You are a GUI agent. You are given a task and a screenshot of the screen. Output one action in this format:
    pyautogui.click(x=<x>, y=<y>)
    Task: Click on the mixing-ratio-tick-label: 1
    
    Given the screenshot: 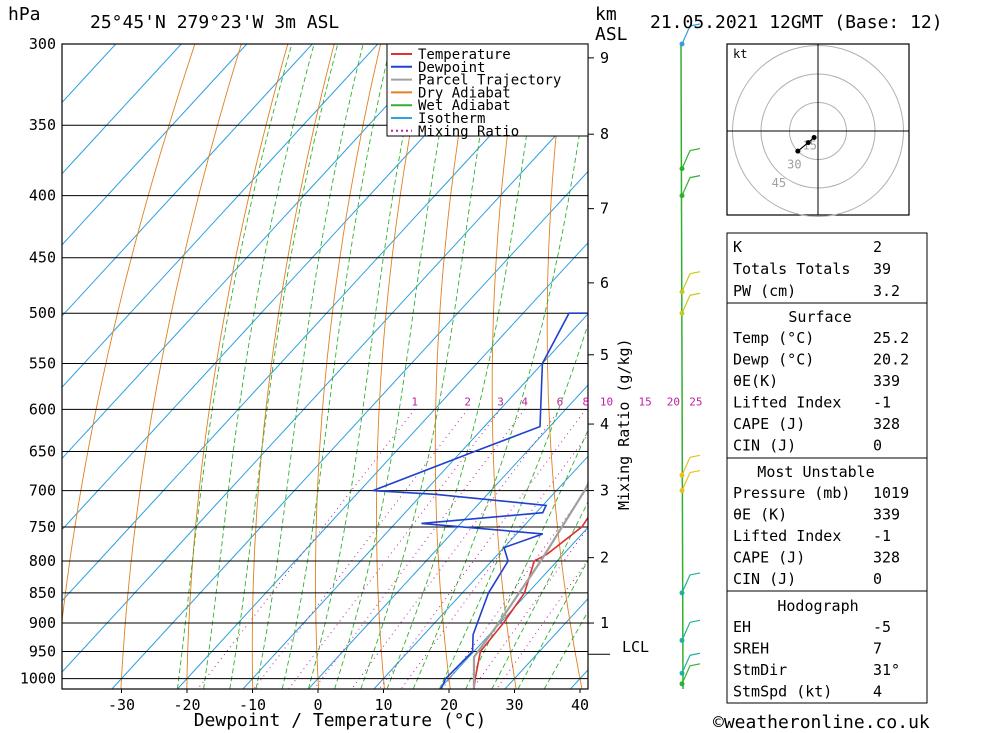 What is the action you would take?
    pyautogui.click(x=414, y=401)
    